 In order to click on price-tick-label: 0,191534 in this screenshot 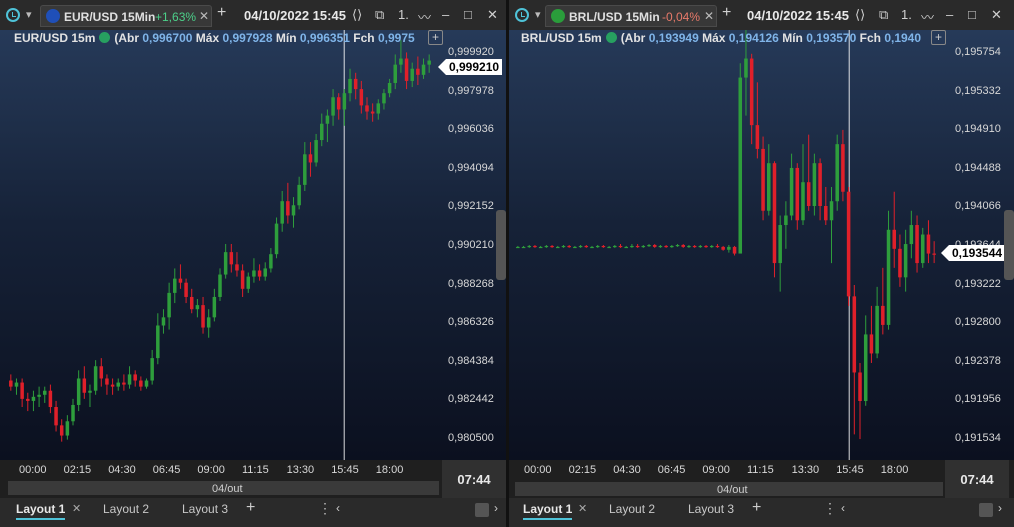, I will do `click(978, 438)`.